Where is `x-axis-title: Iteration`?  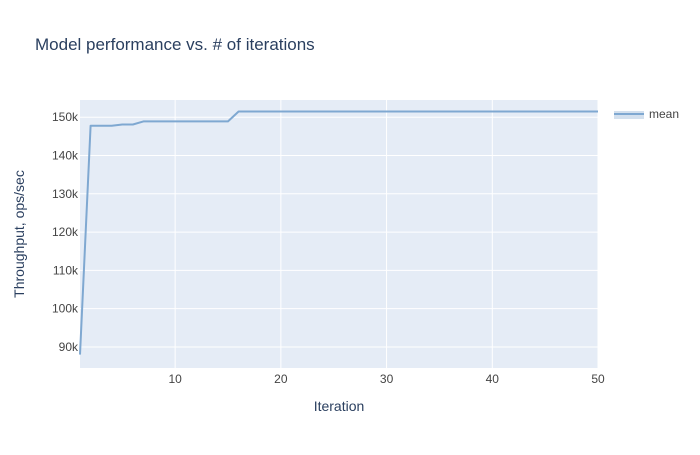 x-axis-title: Iteration is located at coordinates (339, 406).